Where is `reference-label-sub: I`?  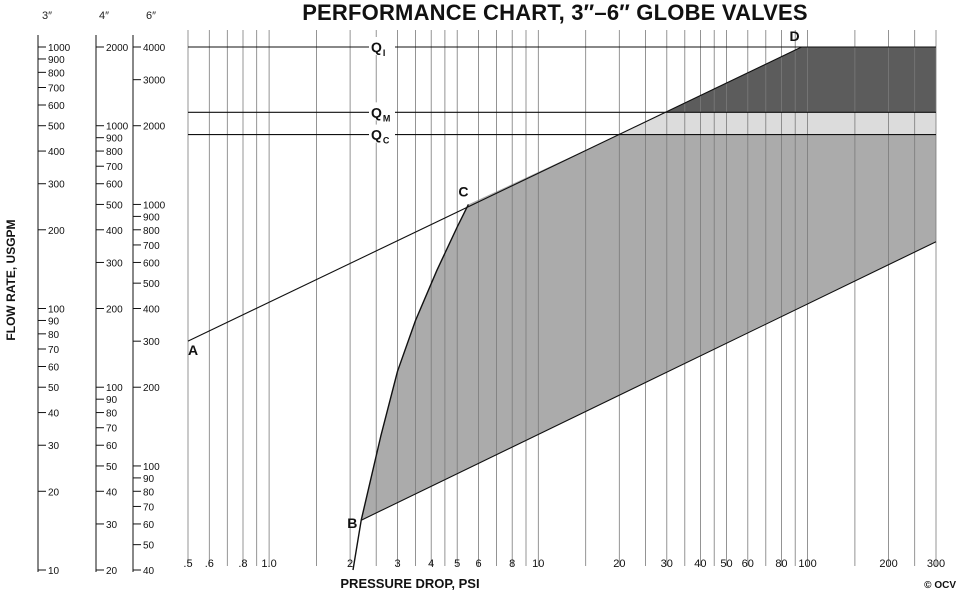
reference-label-sub: I is located at coordinates (384, 53).